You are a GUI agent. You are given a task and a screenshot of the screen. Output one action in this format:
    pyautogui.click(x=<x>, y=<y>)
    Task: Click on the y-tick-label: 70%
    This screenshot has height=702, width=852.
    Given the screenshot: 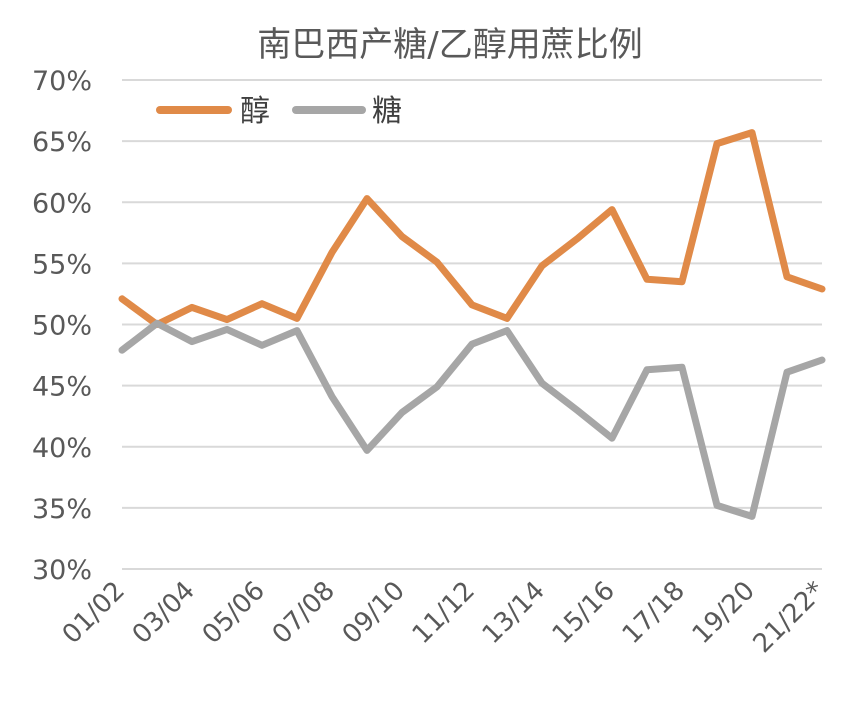 What is the action you would take?
    pyautogui.click(x=62, y=81)
    